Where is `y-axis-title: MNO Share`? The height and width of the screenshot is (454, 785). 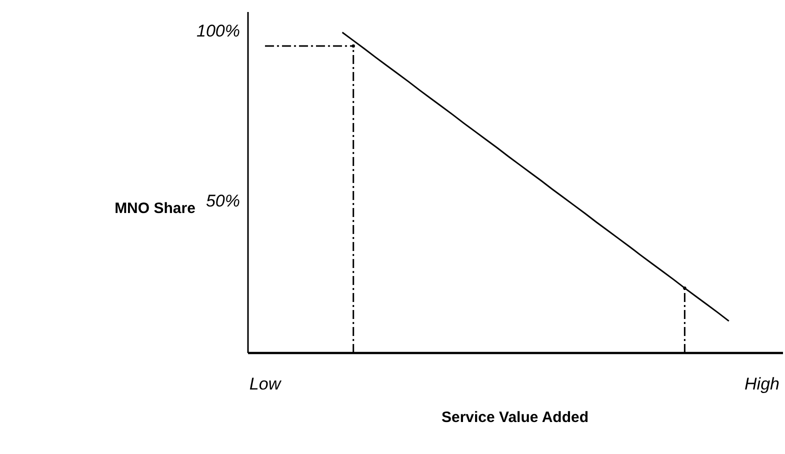
y-axis-title: MNO Share is located at coordinates (155, 208).